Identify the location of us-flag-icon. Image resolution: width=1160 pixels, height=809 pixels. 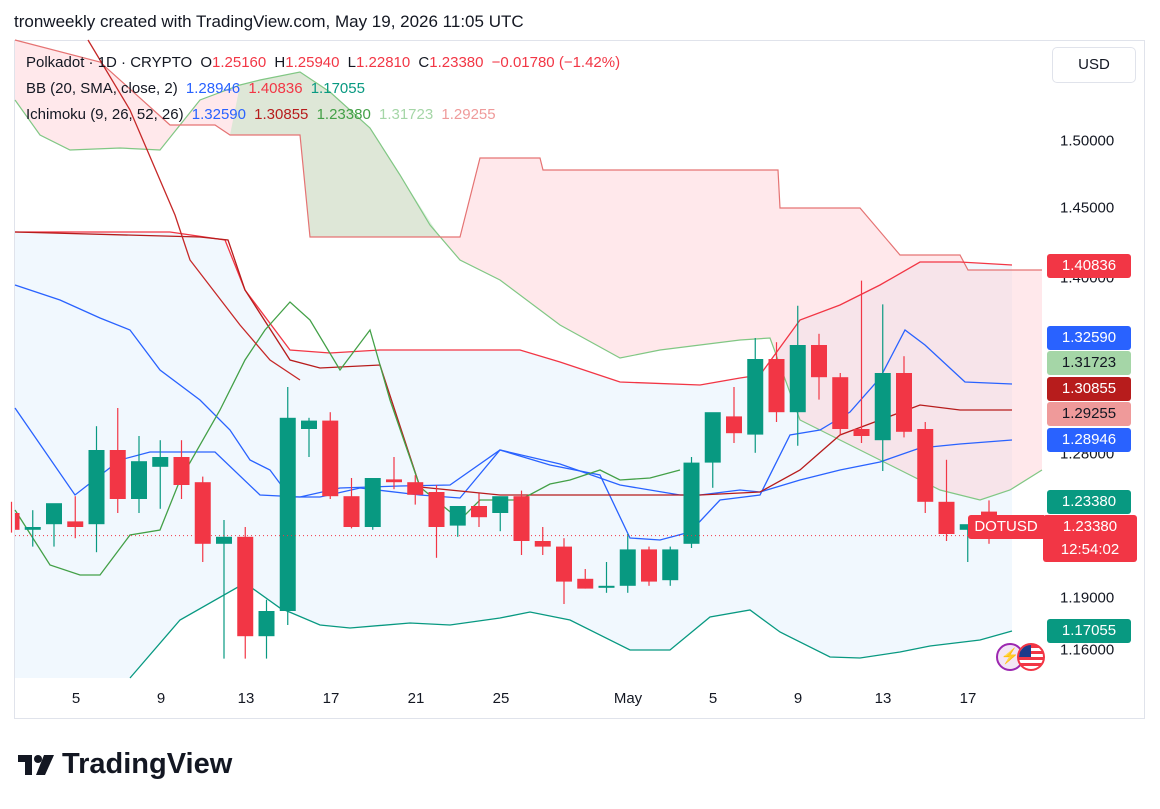
(1031, 657).